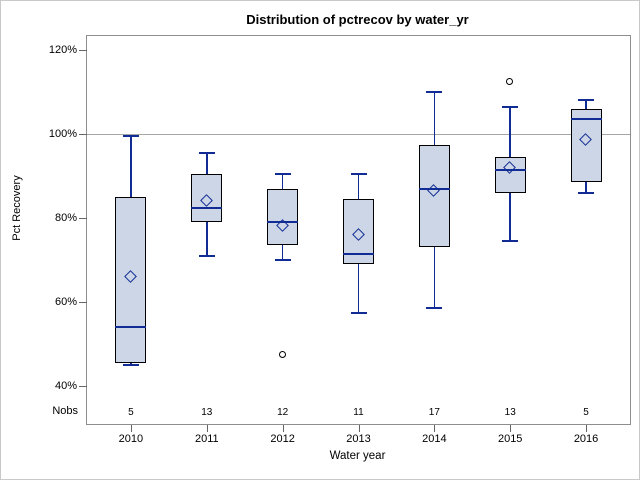 Image resolution: width=640 pixels, height=480 pixels. Describe the element at coordinates (357, 19) in the screenshot. I see `chart-title: Distribution of pctrecov by water_yr` at that location.